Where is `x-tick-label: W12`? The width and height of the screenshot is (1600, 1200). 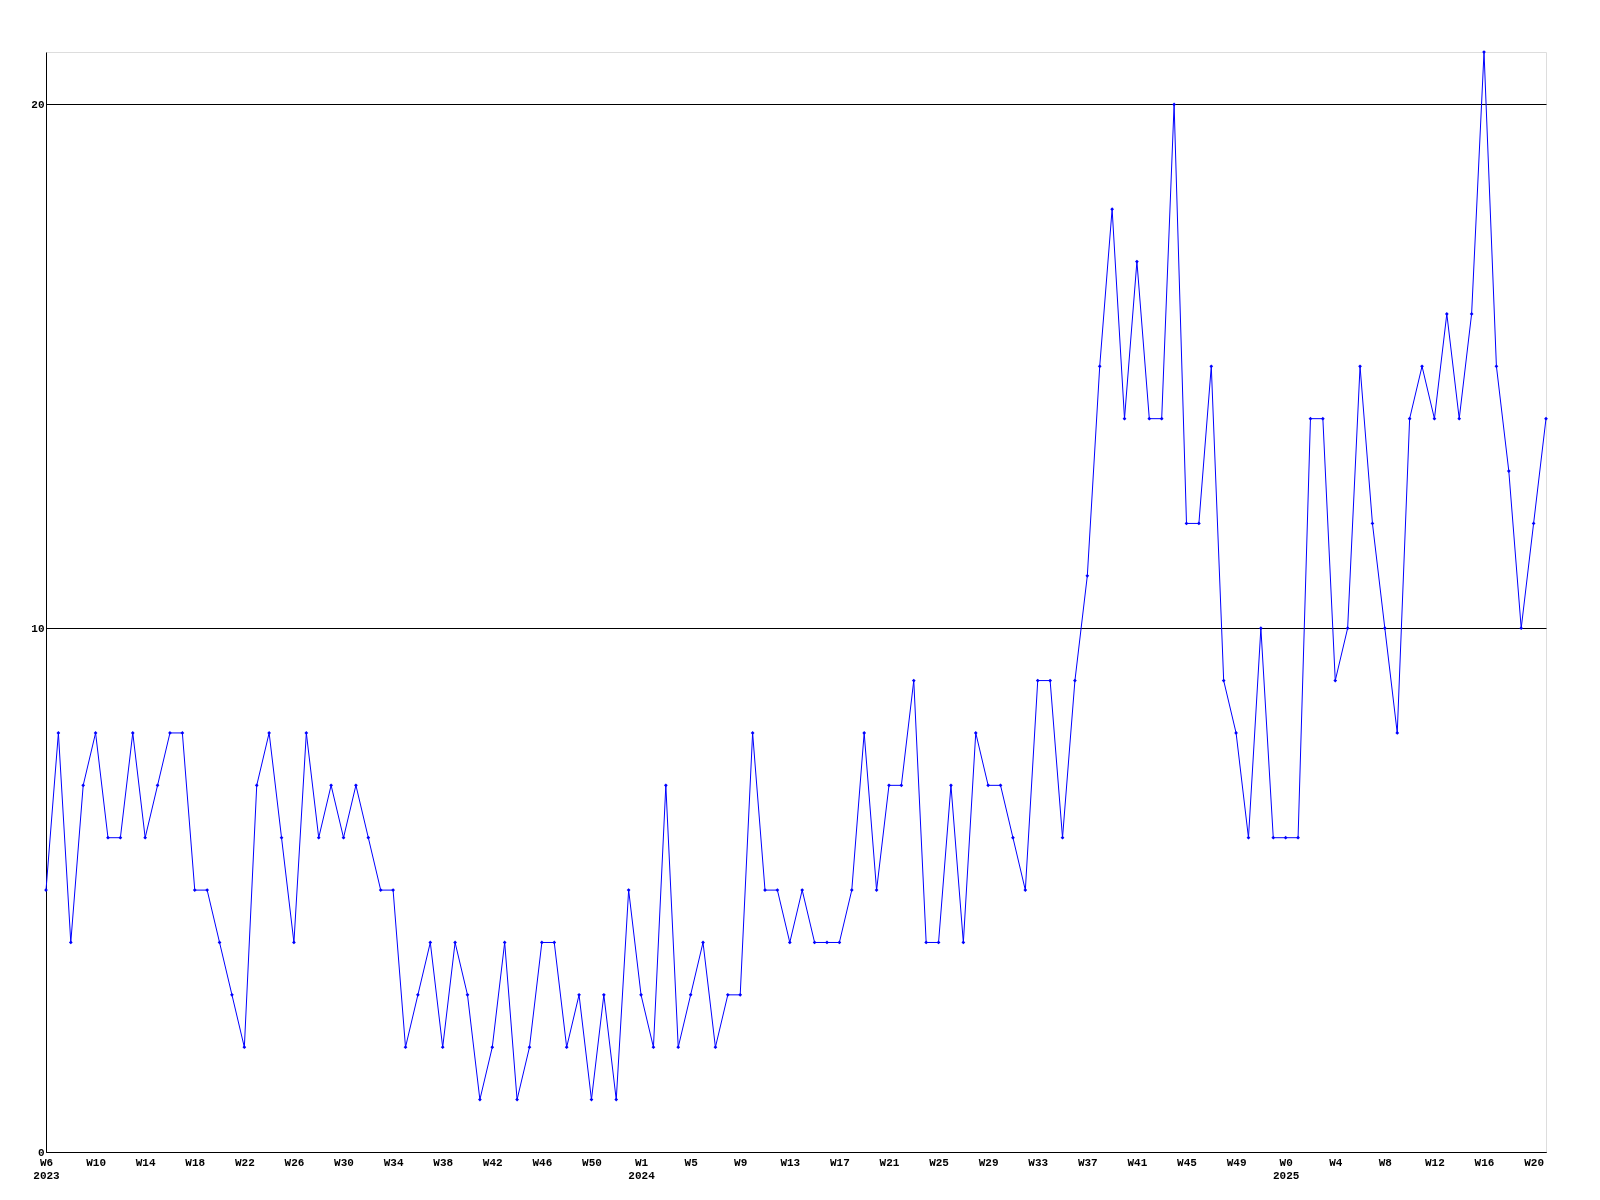 x-tick-label: W12 is located at coordinates (1435, 1162).